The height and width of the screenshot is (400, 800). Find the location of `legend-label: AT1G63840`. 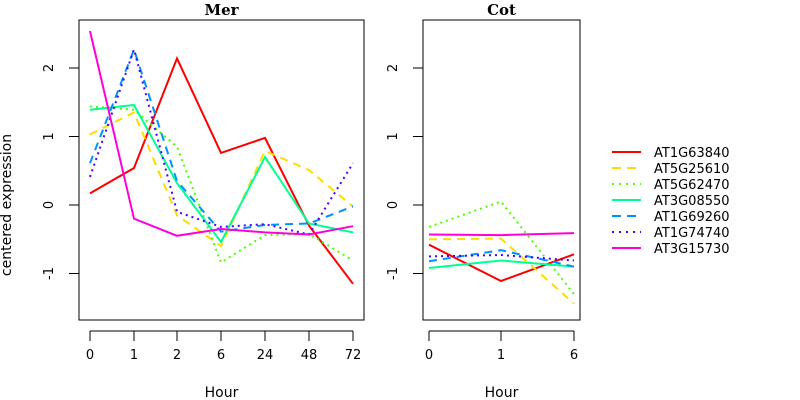

legend-label: AT1G63840 is located at coordinates (692, 153).